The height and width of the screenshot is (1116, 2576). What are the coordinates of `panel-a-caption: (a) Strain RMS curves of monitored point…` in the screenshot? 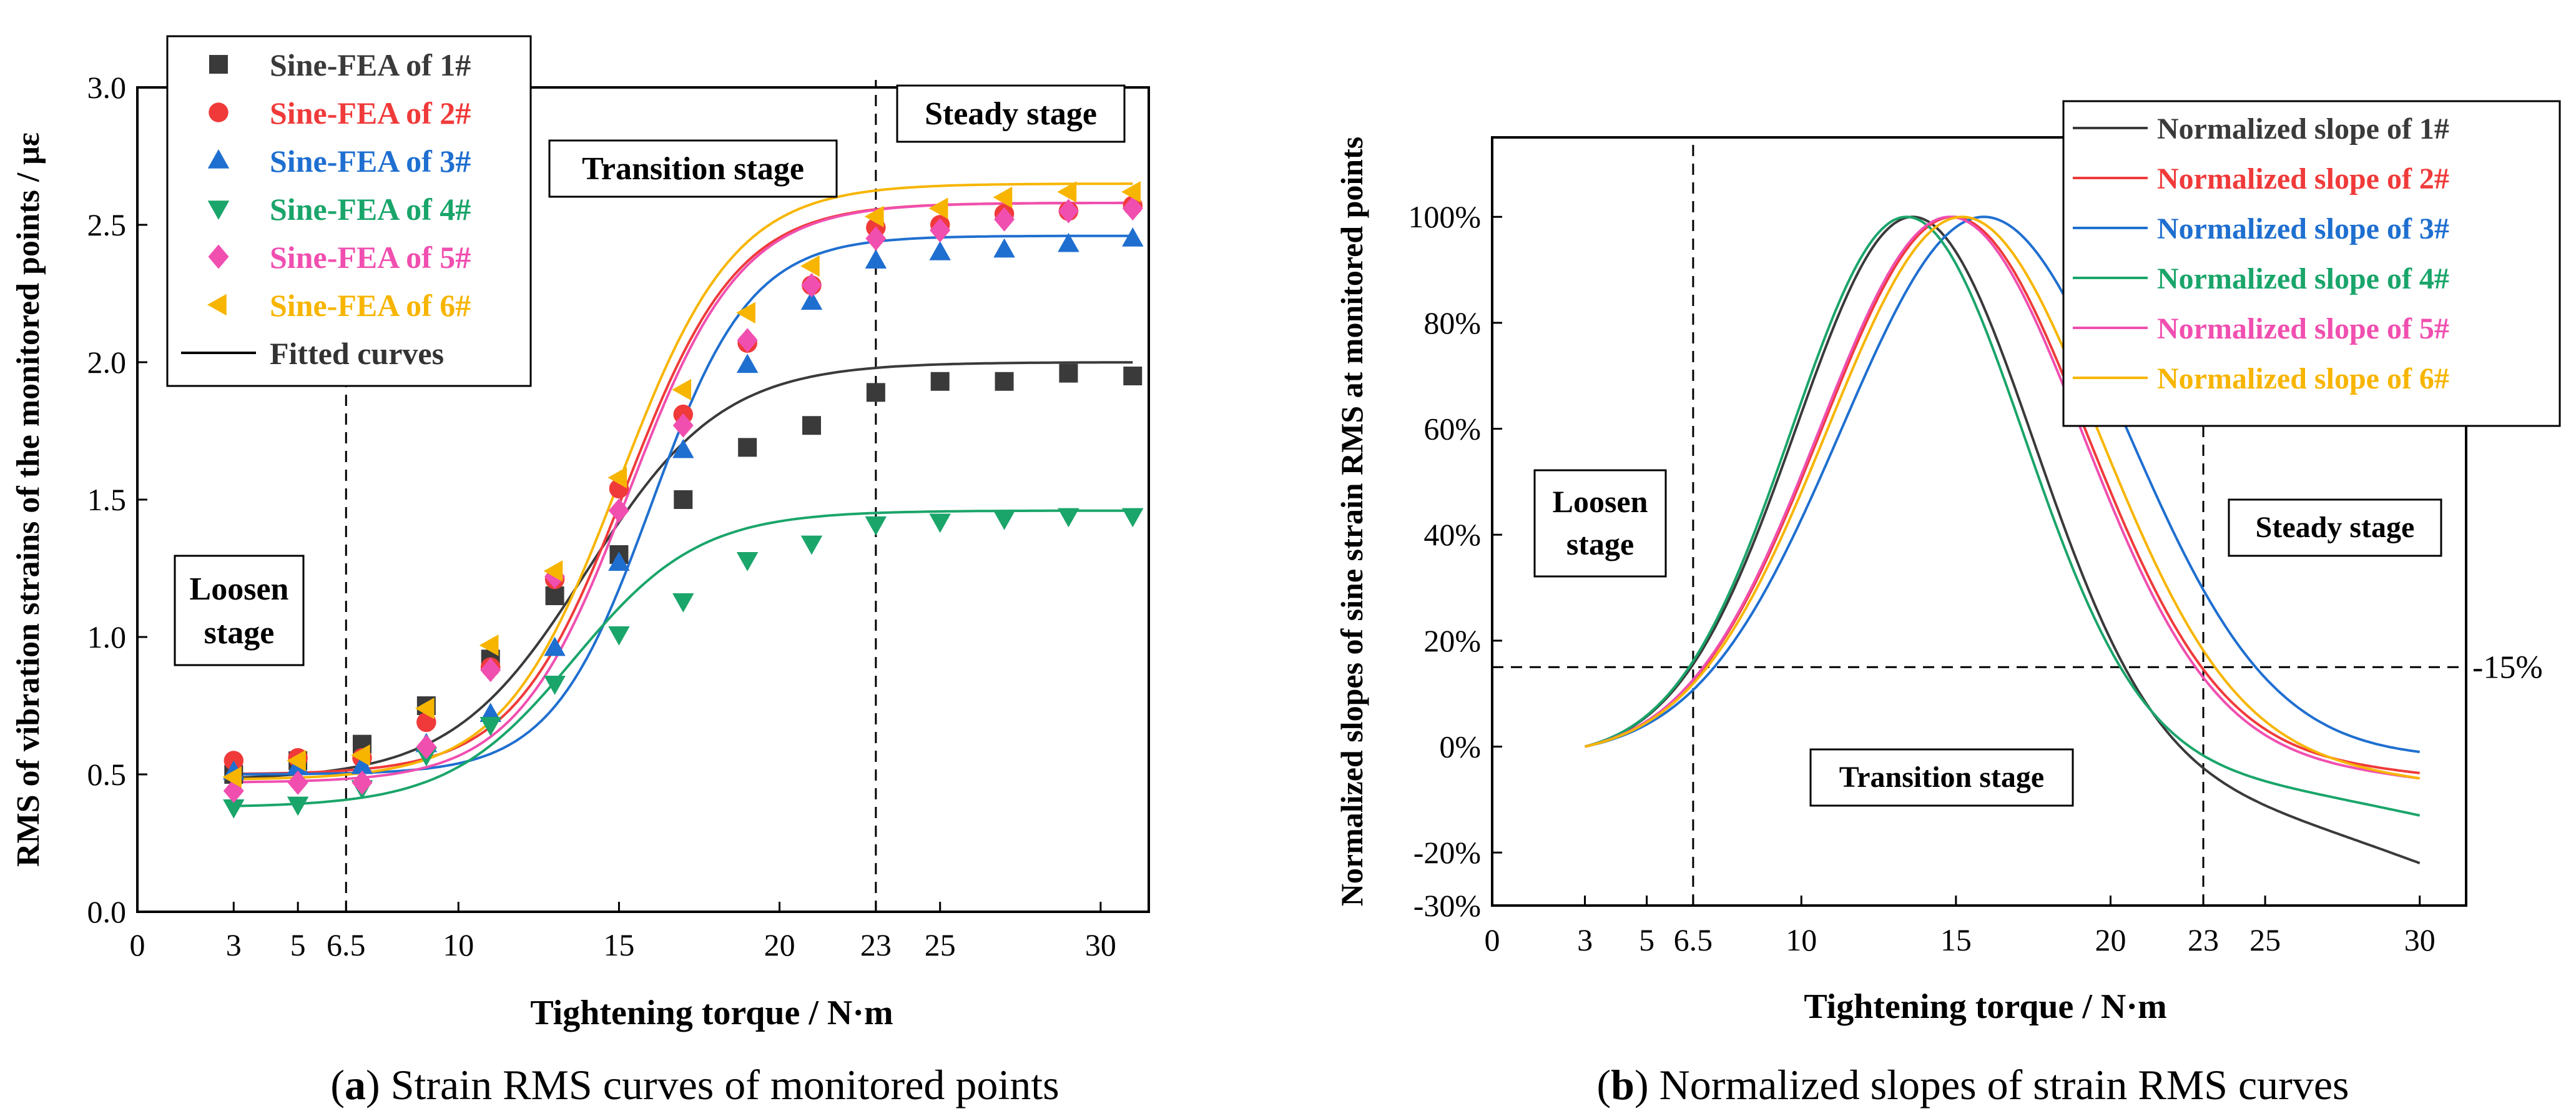 It's located at (694, 1085).